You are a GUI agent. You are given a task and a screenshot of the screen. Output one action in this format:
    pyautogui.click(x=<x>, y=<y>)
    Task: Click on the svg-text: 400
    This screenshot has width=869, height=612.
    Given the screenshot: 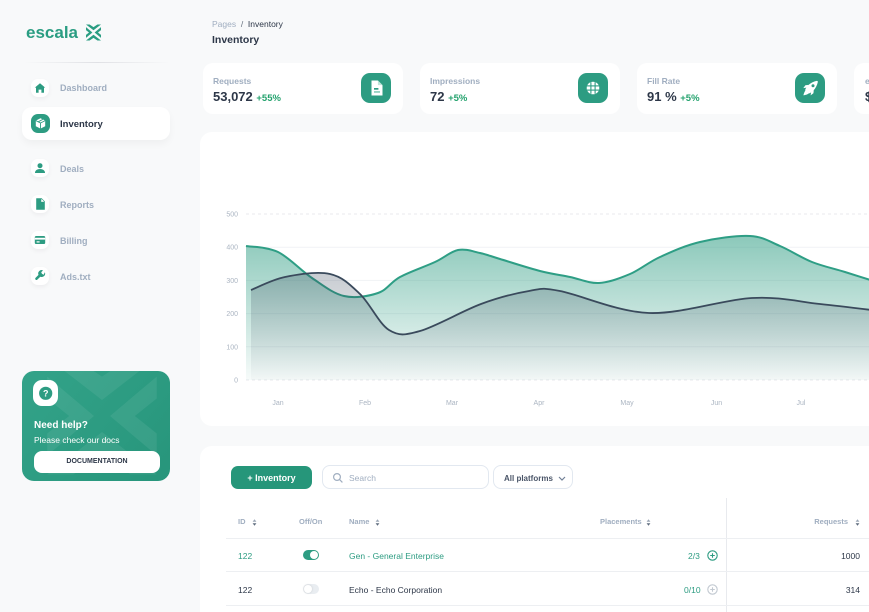 What is the action you would take?
    pyautogui.click(x=232, y=248)
    